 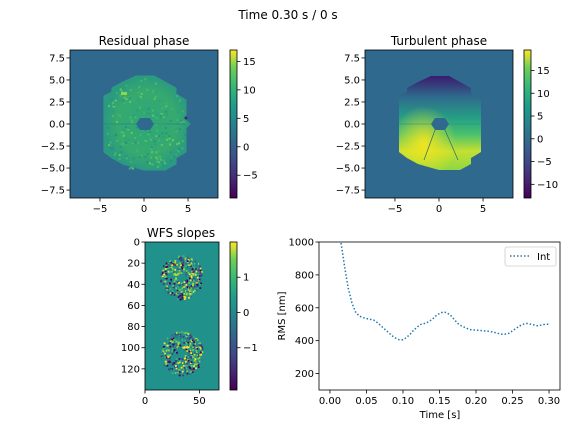 I want to click on rms-x-tick-3: 0.15, so click(x=439, y=401).